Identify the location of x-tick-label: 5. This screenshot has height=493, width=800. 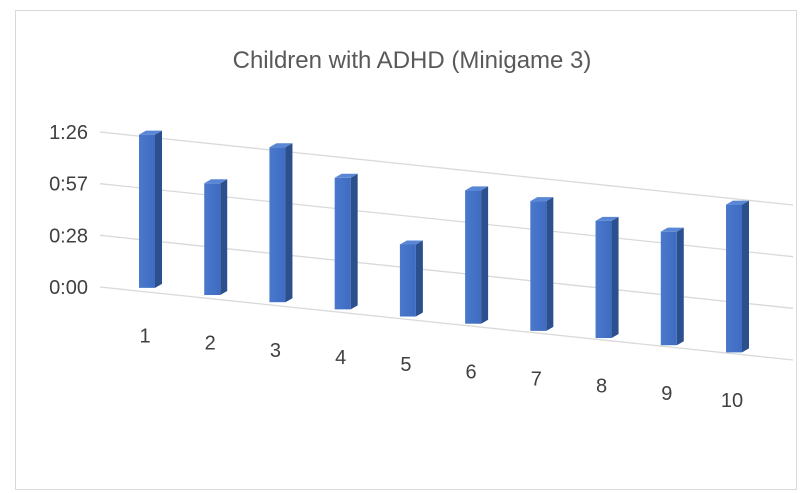
(405, 365).